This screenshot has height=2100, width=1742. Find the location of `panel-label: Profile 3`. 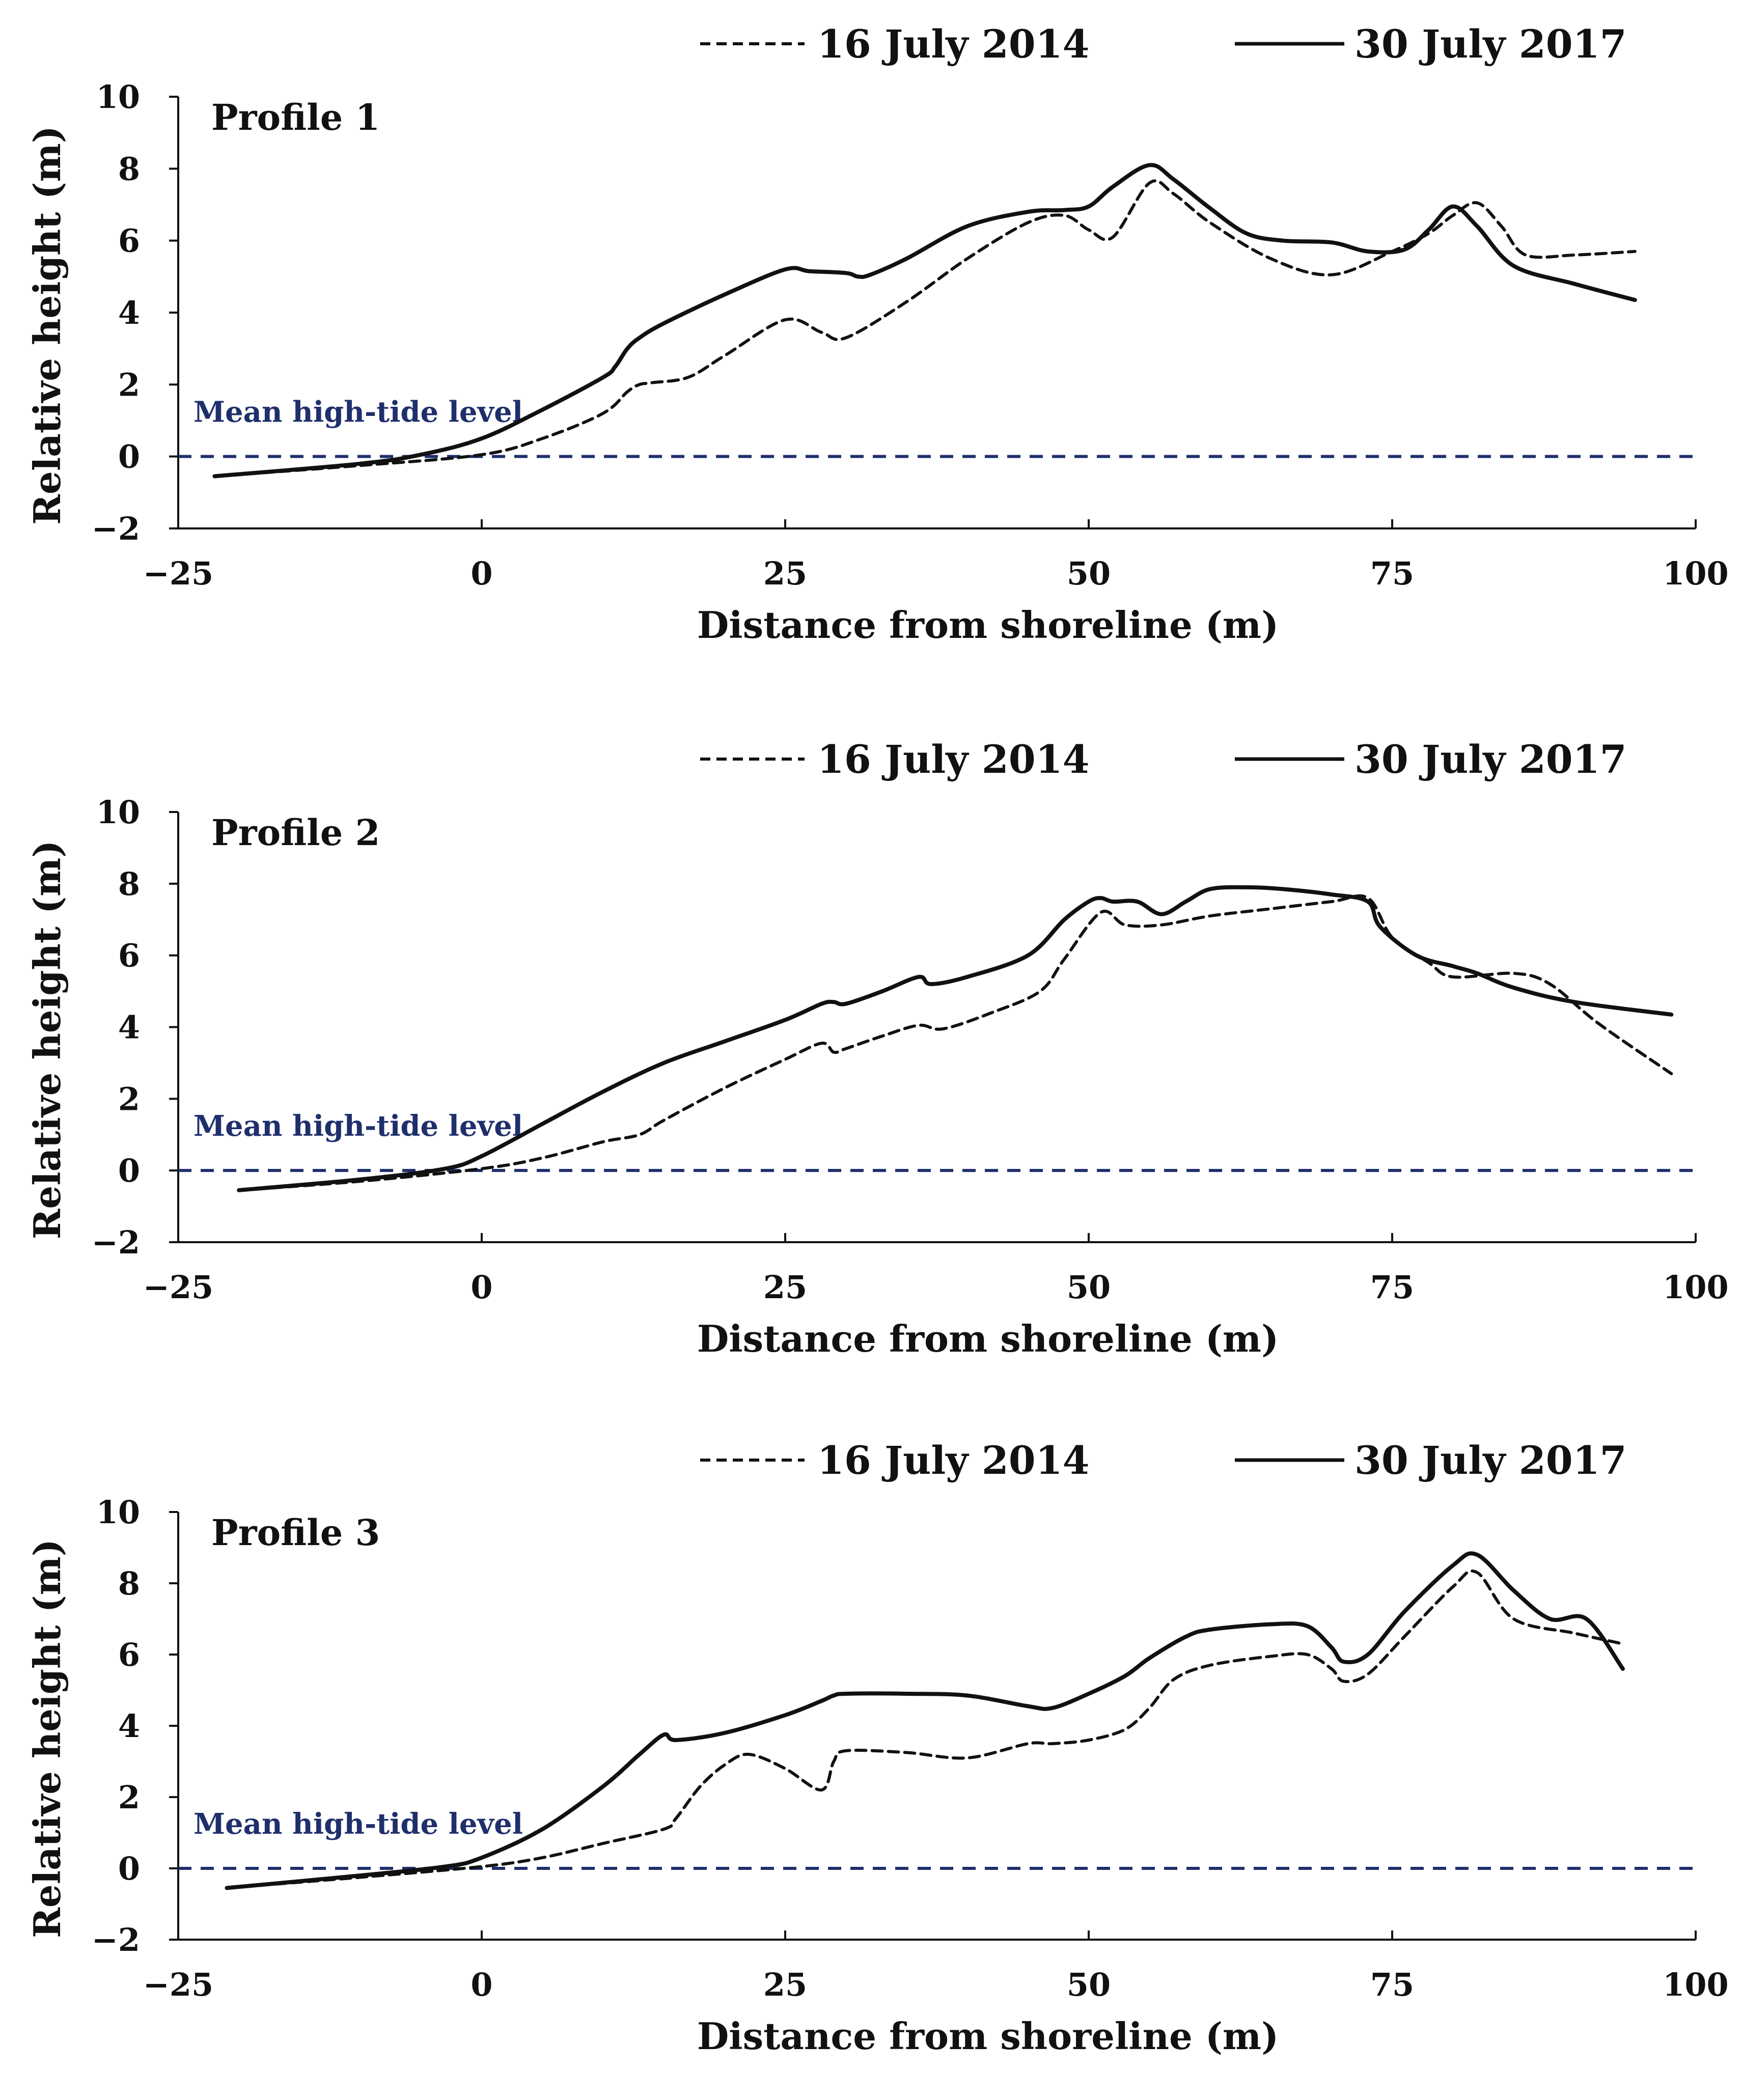

panel-label: Profile 3 is located at coordinates (296, 1532).